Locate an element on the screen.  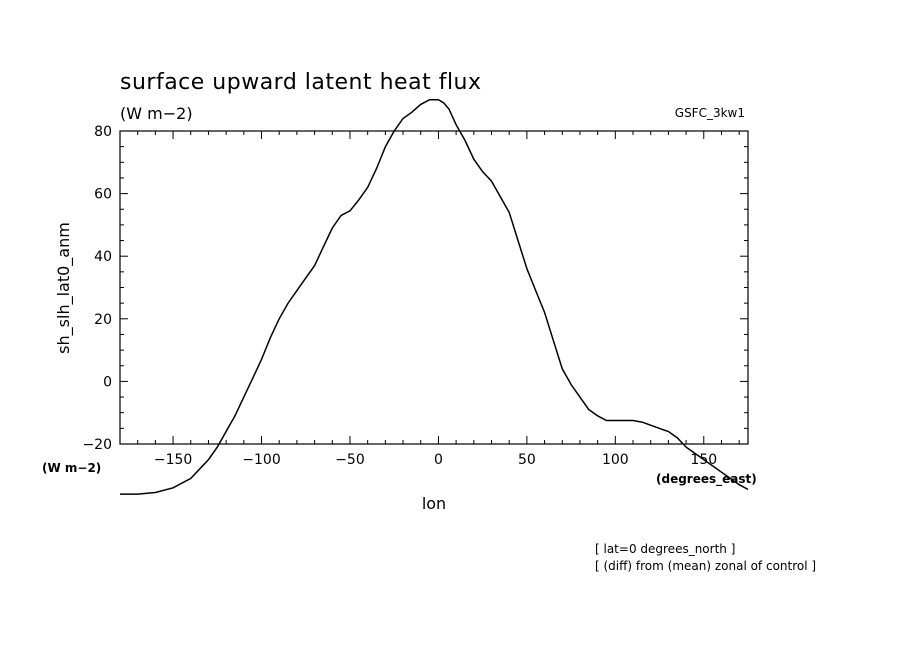
note-diff: [ (diff) from (mean) zonal of control ] is located at coordinates (705, 566).